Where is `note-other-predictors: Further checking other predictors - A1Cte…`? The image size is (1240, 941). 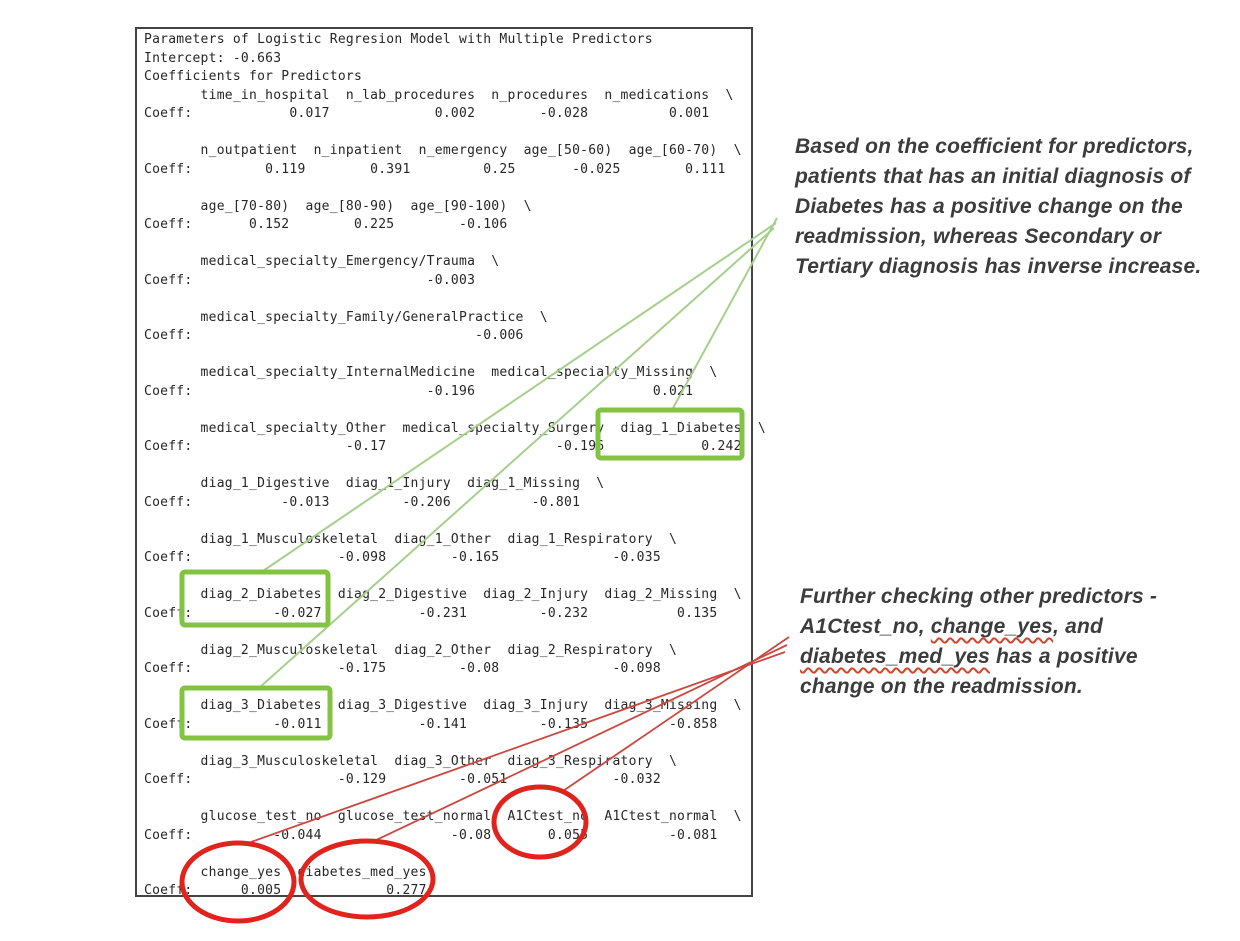
note-other-predictors: Further checking other predictors - A1Cte… is located at coordinates (979, 641).